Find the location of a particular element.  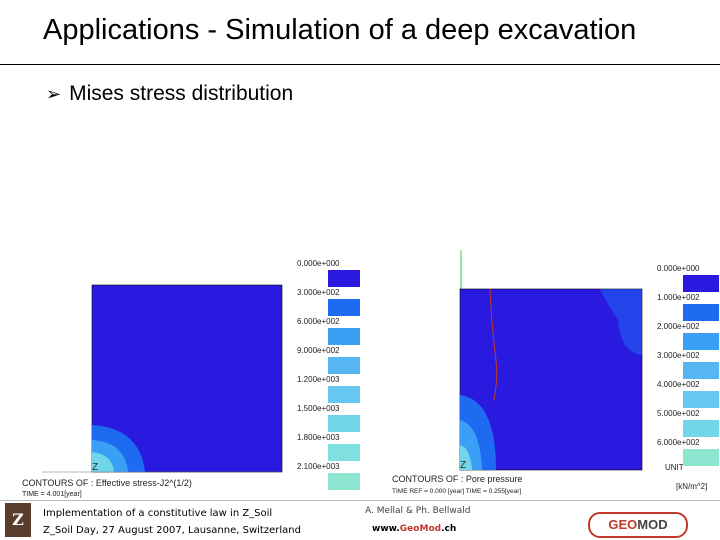

zsoil-logo: Z is located at coordinates (18, 520).